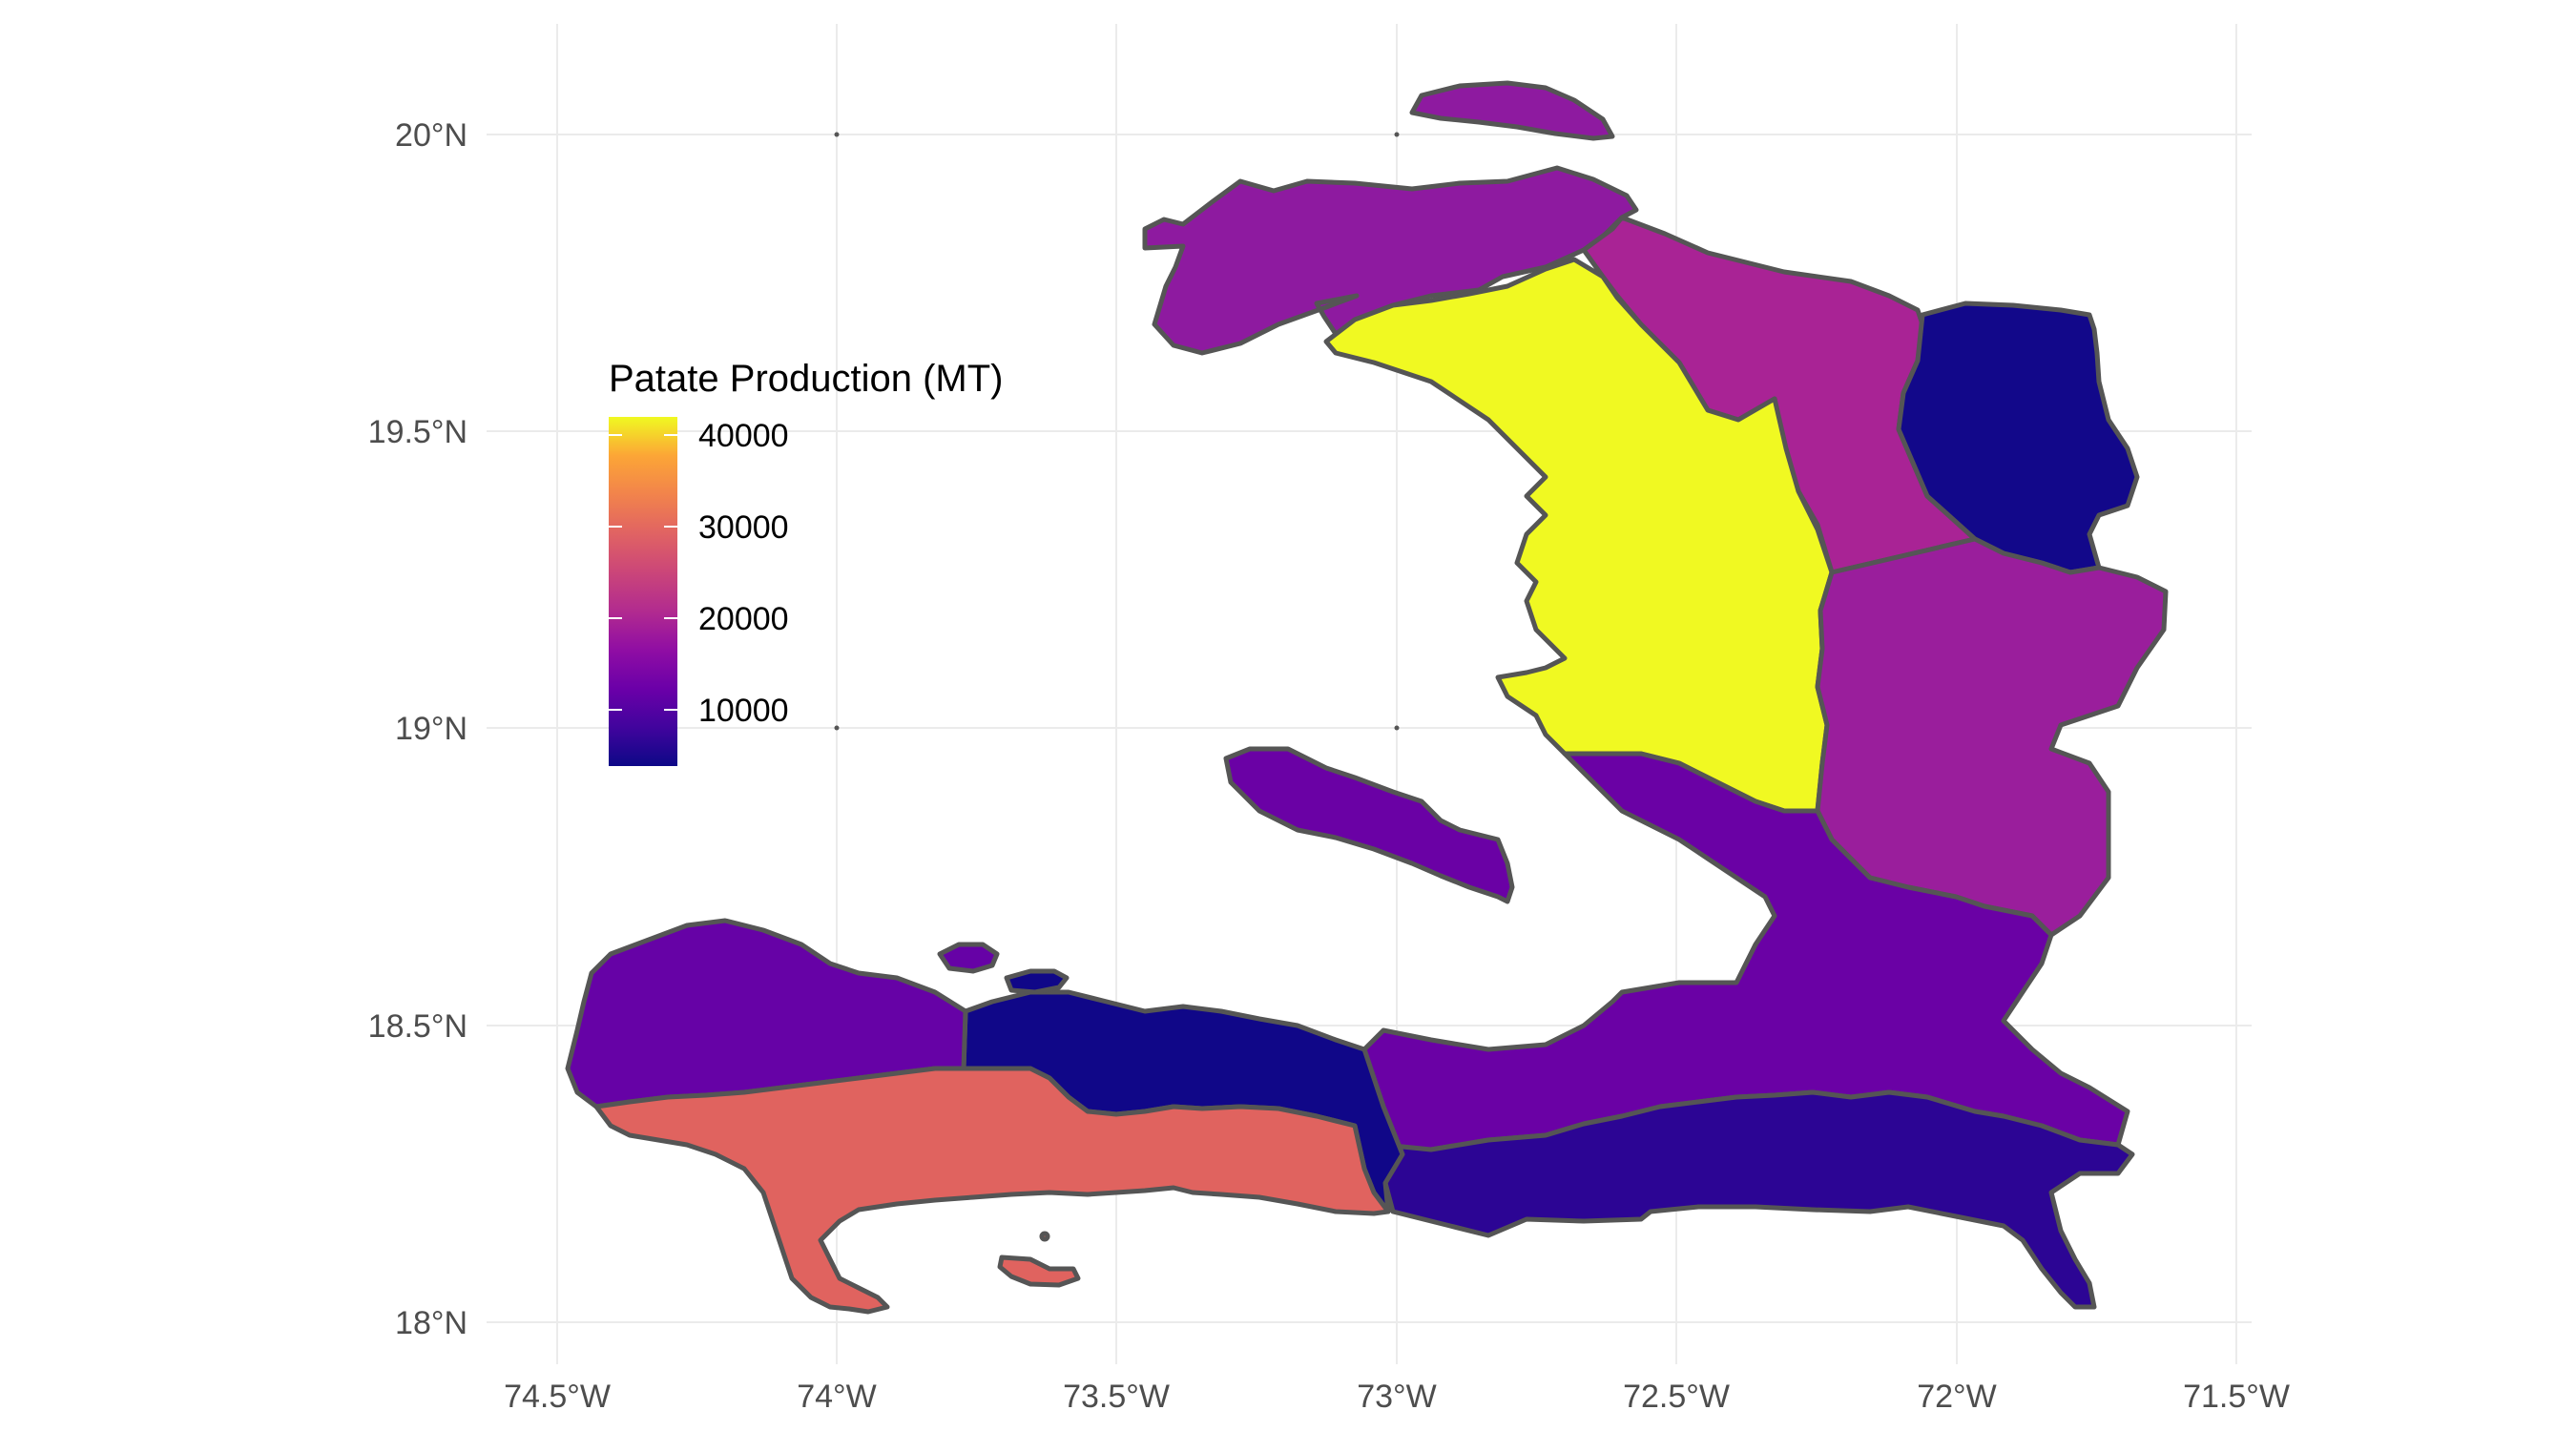  What do you see at coordinates (1044, 1236) in the screenshot?
I see `islet` at bounding box center [1044, 1236].